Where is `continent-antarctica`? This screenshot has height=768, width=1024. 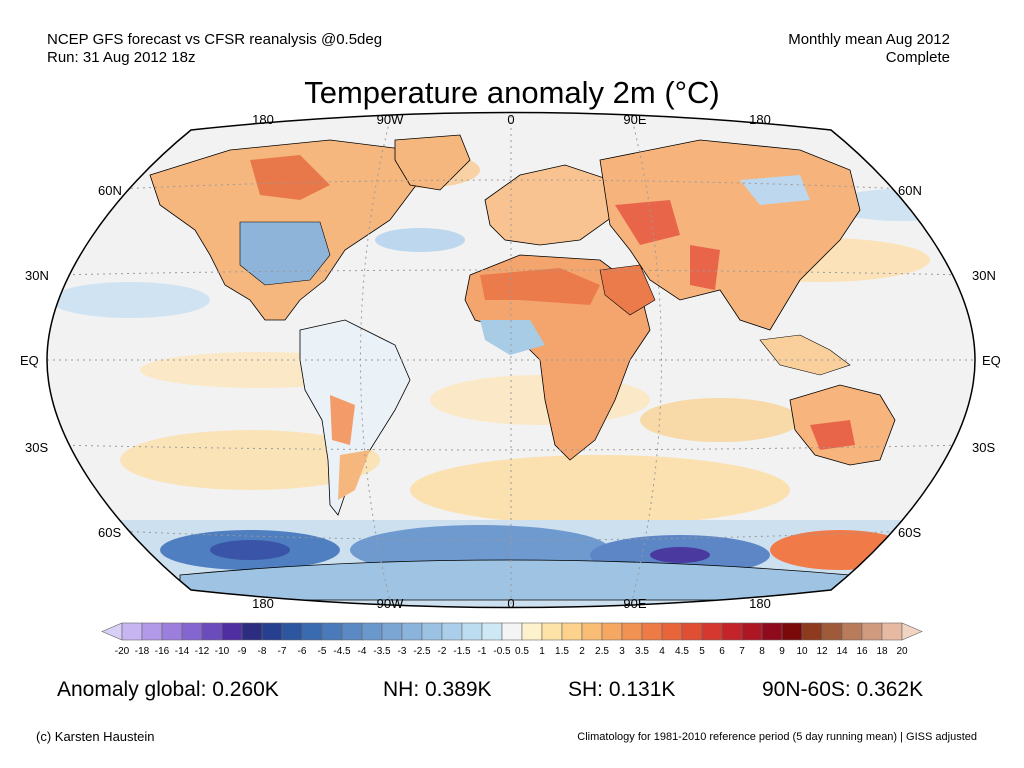 continent-antarctica is located at coordinates (515, 580).